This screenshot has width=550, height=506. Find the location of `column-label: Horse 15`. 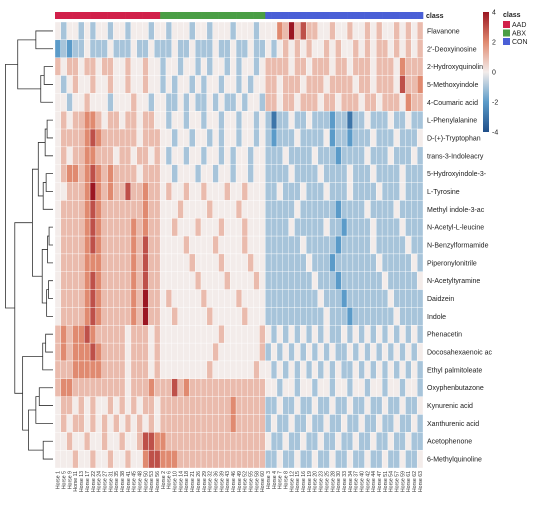

column-label: Horse 15 is located at coordinates (298, 481).